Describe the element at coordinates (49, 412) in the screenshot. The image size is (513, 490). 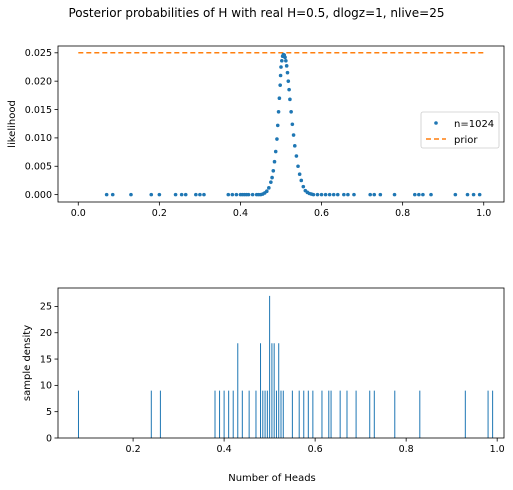
I see `histogram-y-tick-label: 5` at that location.